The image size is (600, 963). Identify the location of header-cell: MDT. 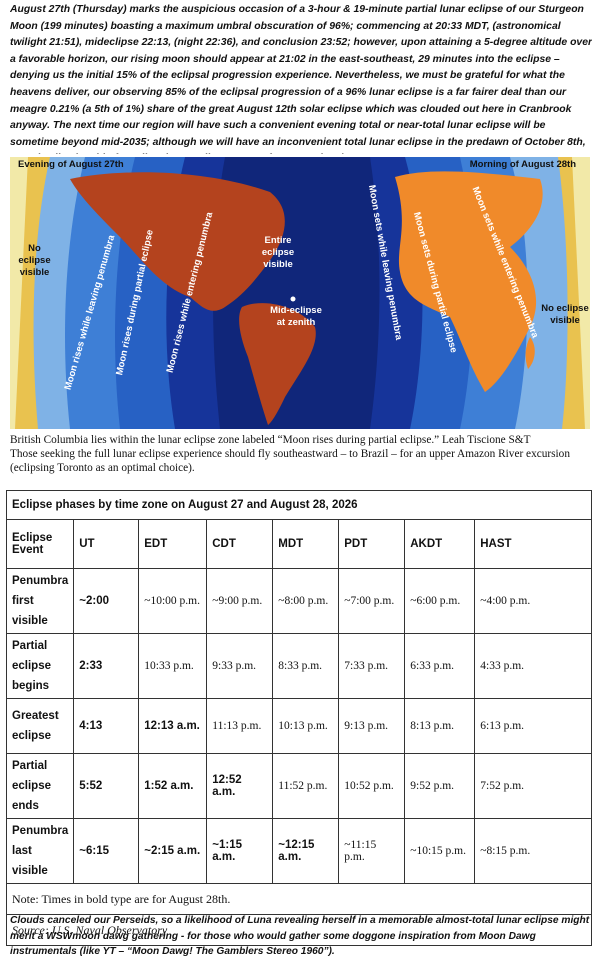
(306, 544).